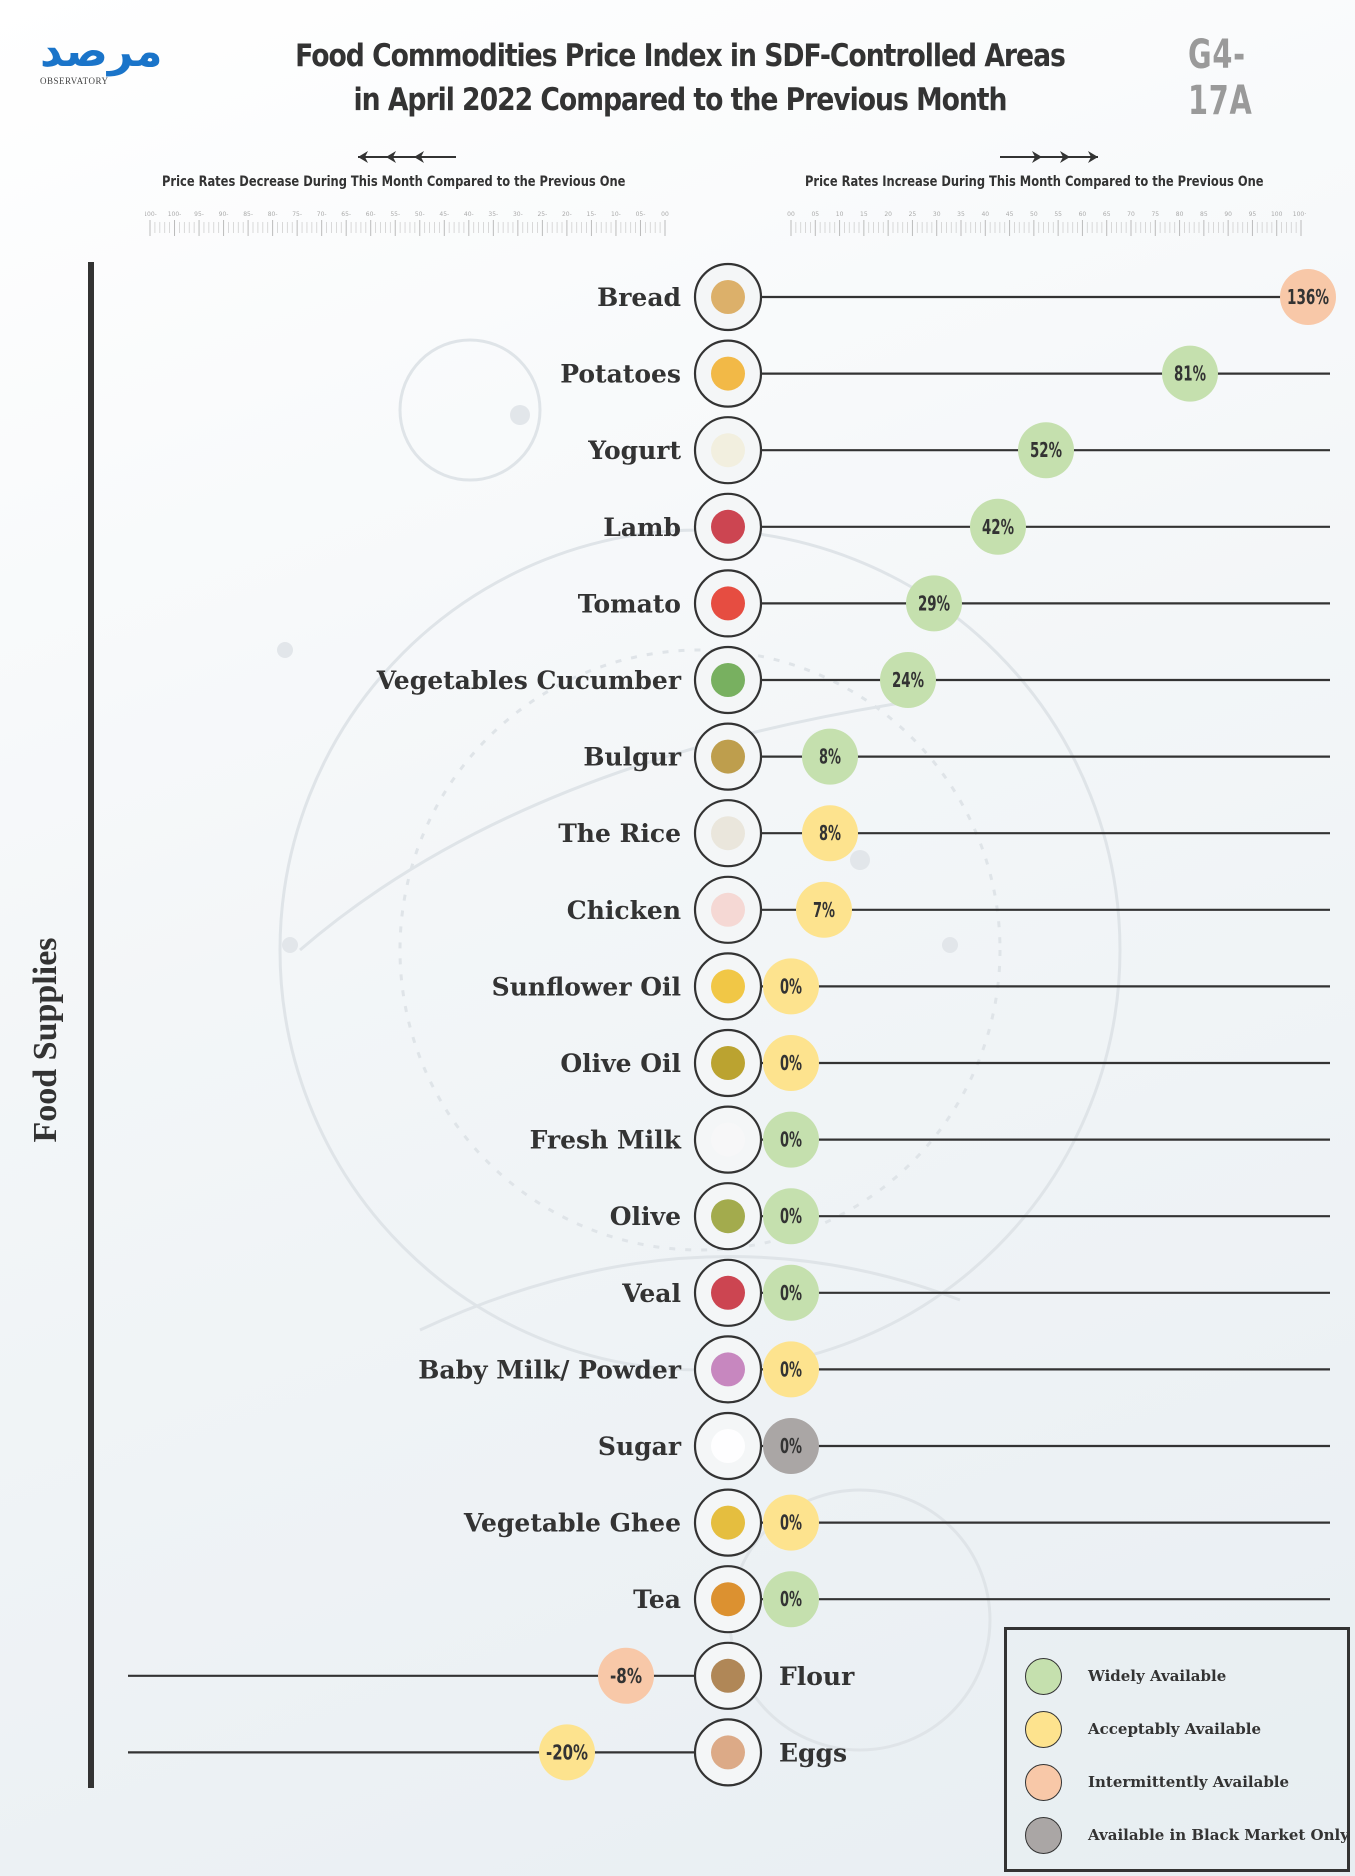 This screenshot has height=1876, width=1355. What do you see at coordinates (1228, 214) in the screenshot?
I see `scale-tick-label: 90` at bounding box center [1228, 214].